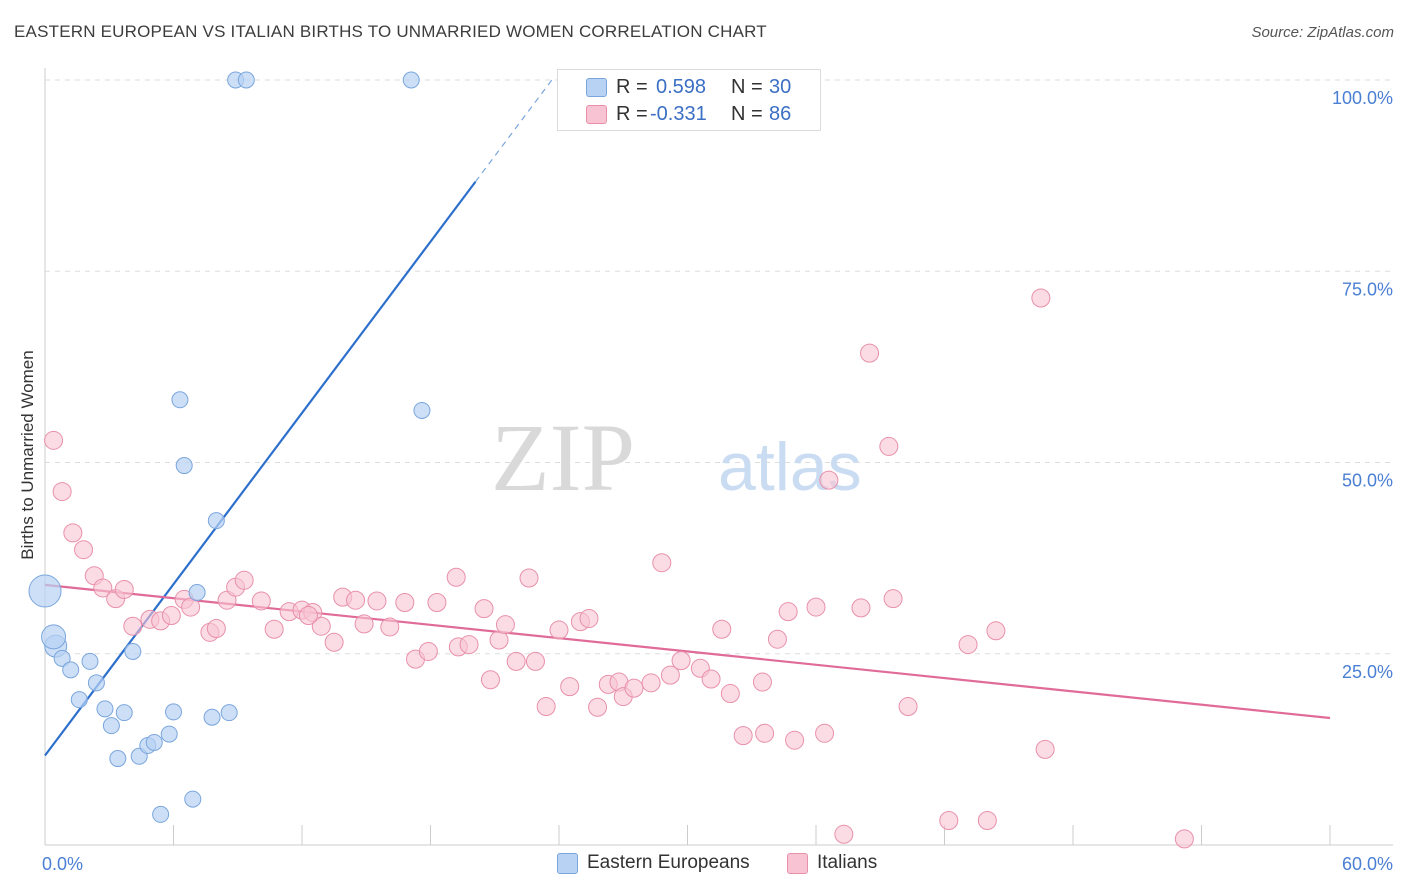  I want to click on trend-line-eastern-extension, so click(514, 130).